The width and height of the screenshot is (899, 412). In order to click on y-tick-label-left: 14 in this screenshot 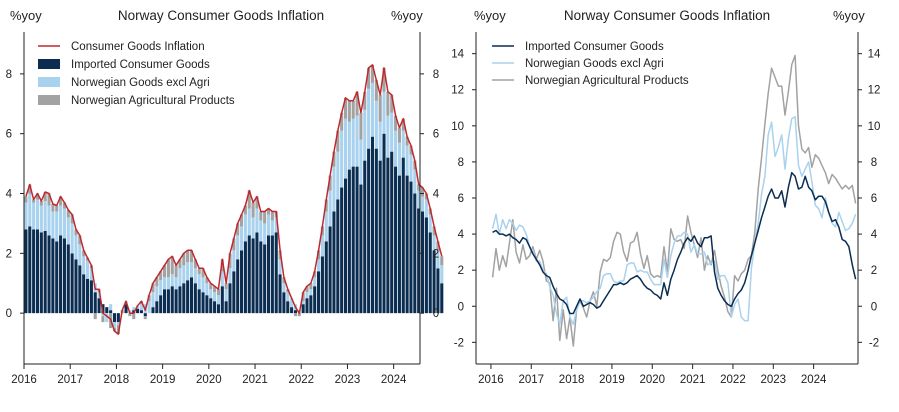, I will do `click(457, 55)`.